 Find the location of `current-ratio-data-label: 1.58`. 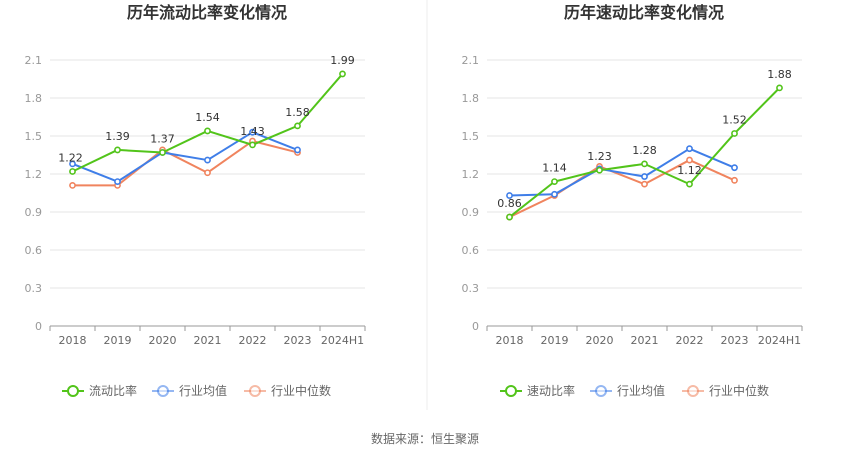

current-ratio-data-label: 1.58 is located at coordinates (297, 112).